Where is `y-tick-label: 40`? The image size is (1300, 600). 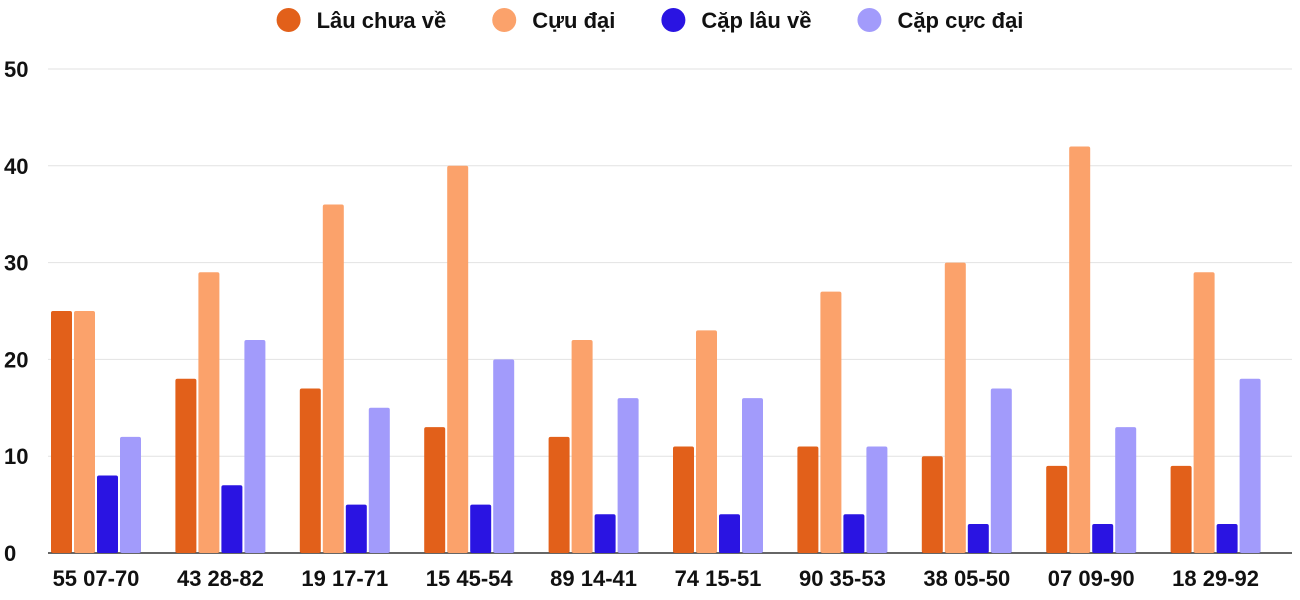 y-tick-label: 40 is located at coordinates (16, 166).